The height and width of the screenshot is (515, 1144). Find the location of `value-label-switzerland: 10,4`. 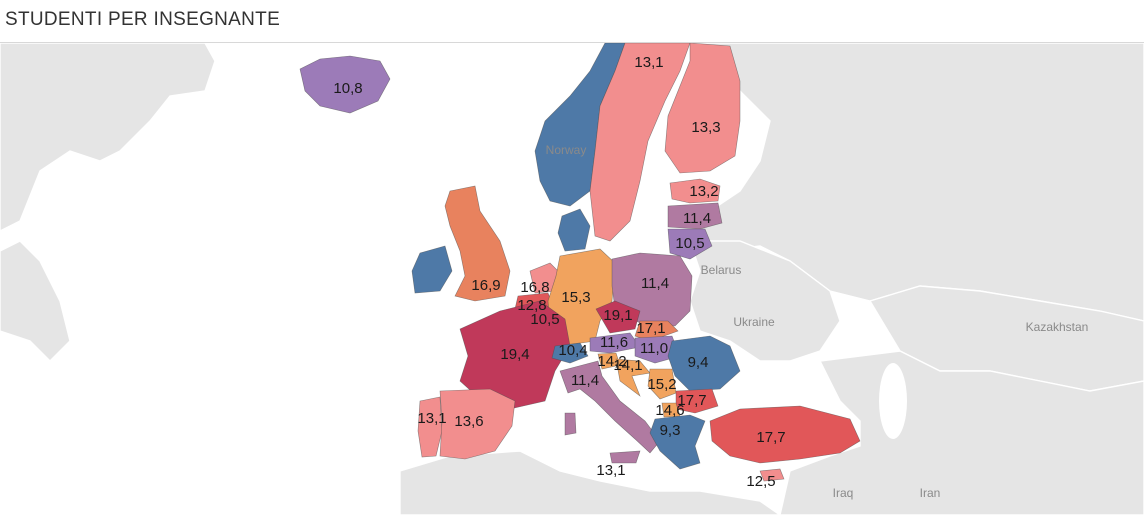

value-label-switzerland: 10,4 is located at coordinates (572, 350).